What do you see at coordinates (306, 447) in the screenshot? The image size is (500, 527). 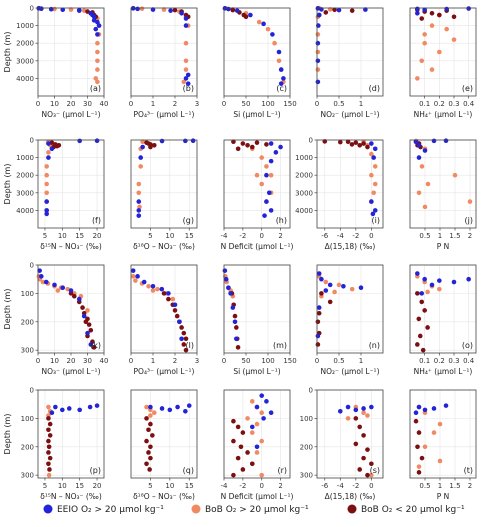 I see `y-tick-label: 200` at bounding box center [306, 447].